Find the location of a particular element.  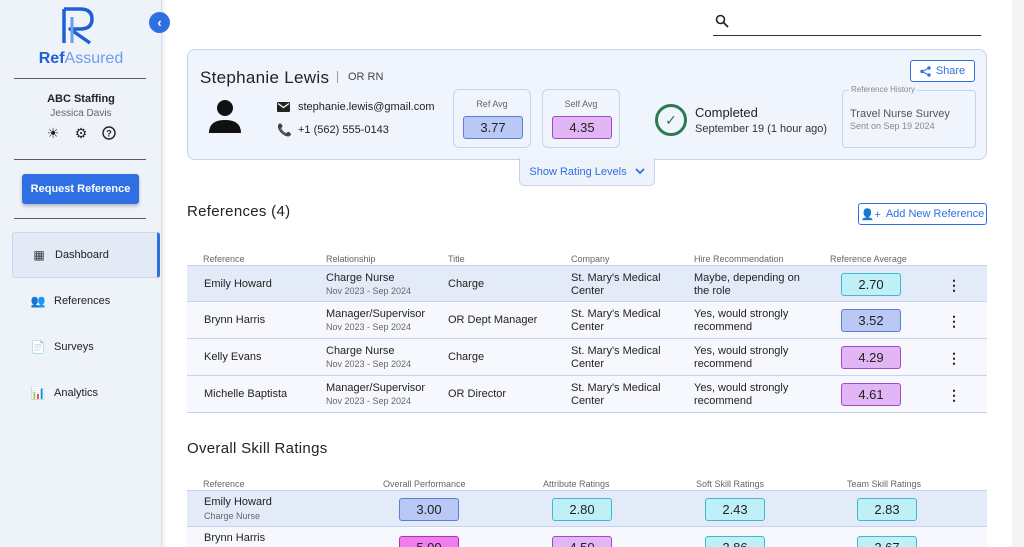

table-row: Brynn Harris 5.00 4.50 2.86 2.67 is located at coordinates (587, 537).